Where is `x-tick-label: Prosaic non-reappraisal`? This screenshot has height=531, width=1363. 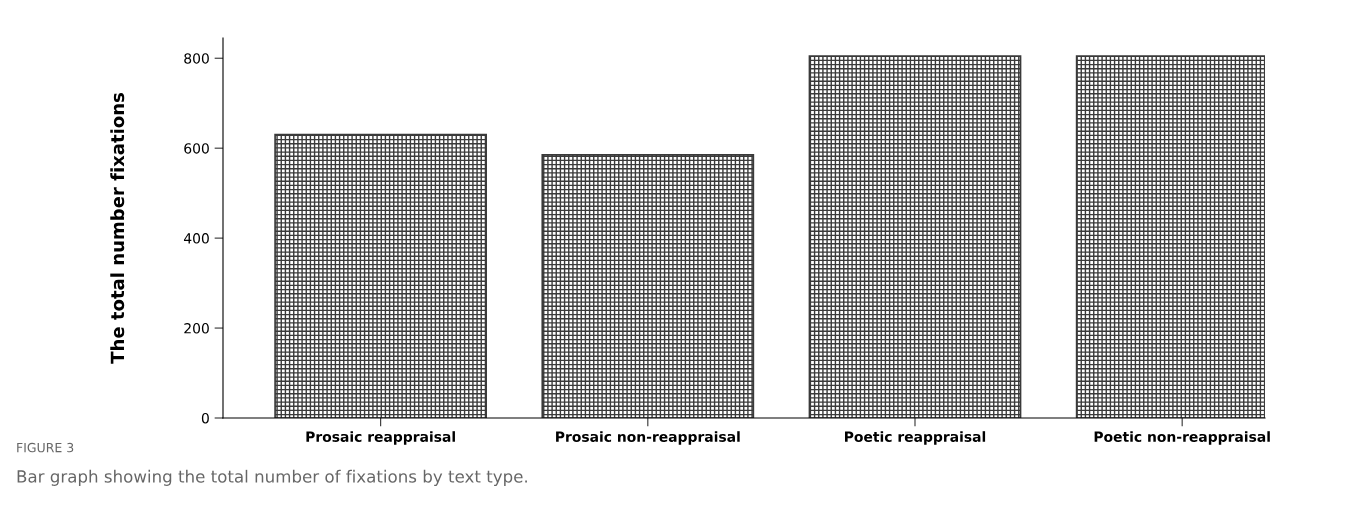 x-tick-label: Prosaic non-reappraisal is located at coordinates (648, 438).